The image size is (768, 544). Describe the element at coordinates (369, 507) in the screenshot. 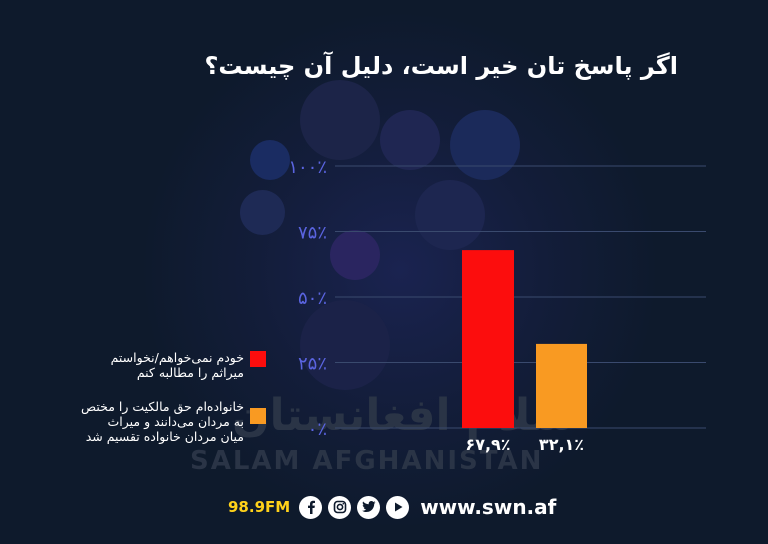

I see `twitter-icon` at that location.